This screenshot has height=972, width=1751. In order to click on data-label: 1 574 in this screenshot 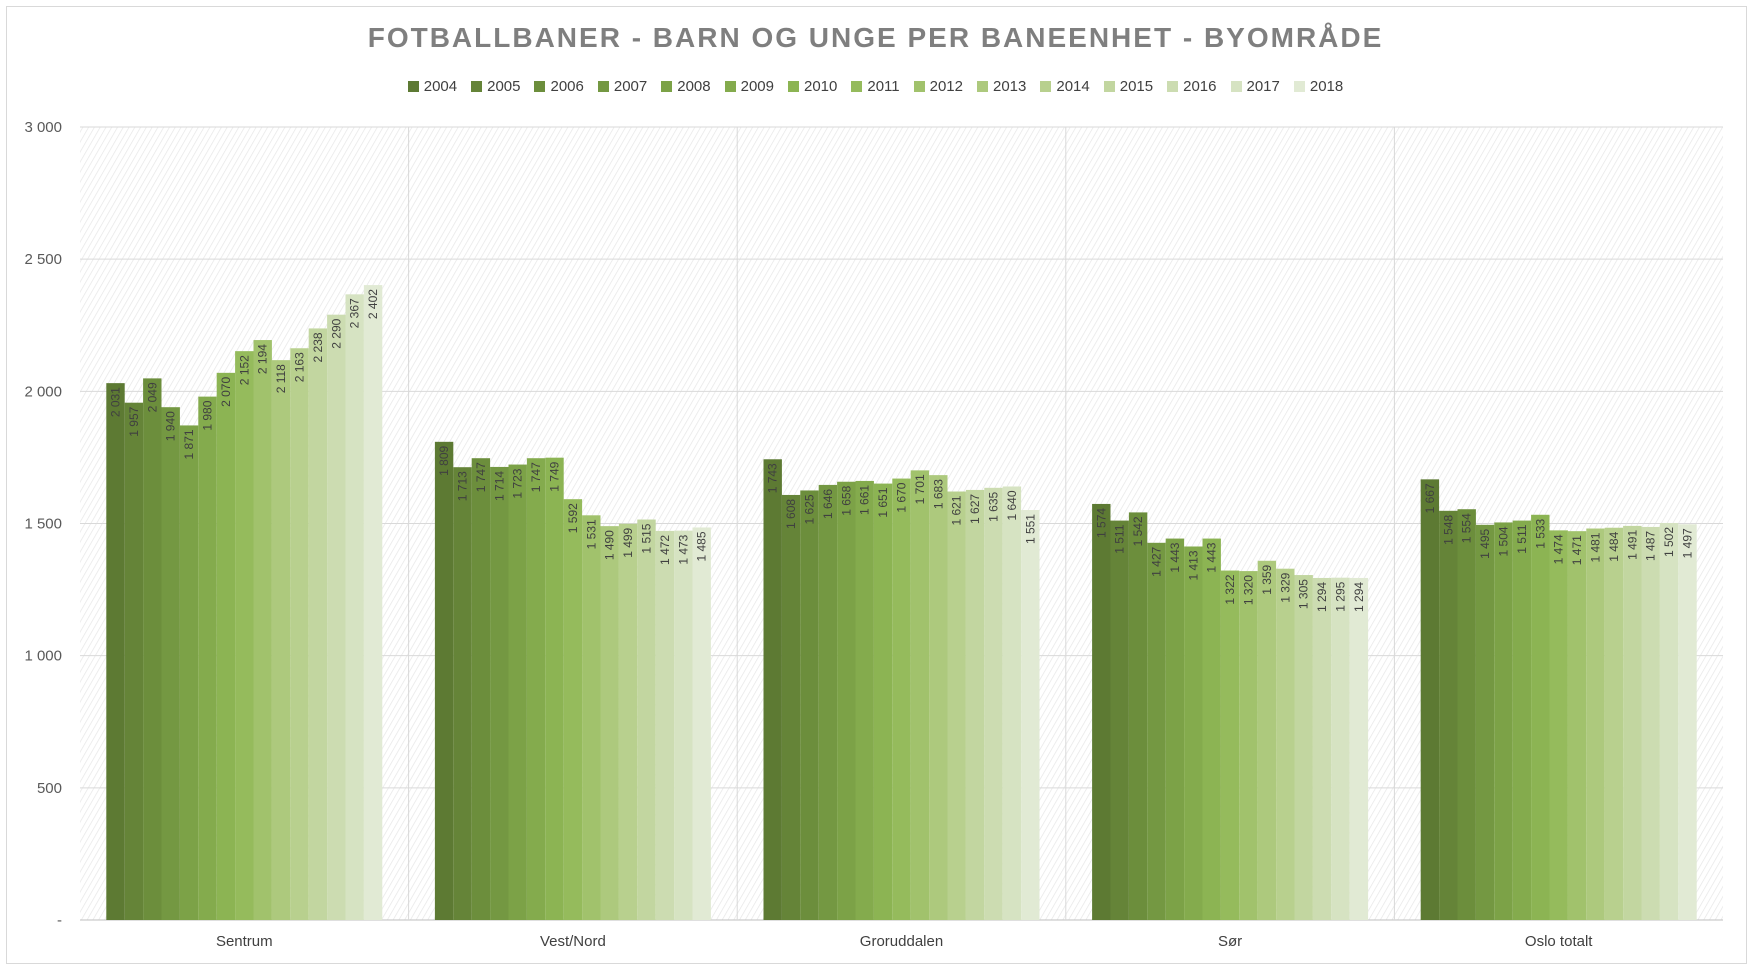, I will do `click(1101, 523)`.